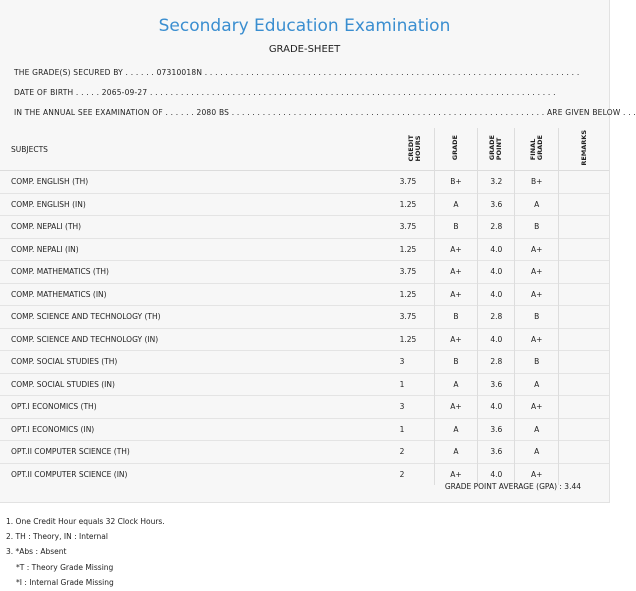  I want to click on subject-cell: COMP. ENGLISH (IN), so click(48, 204).